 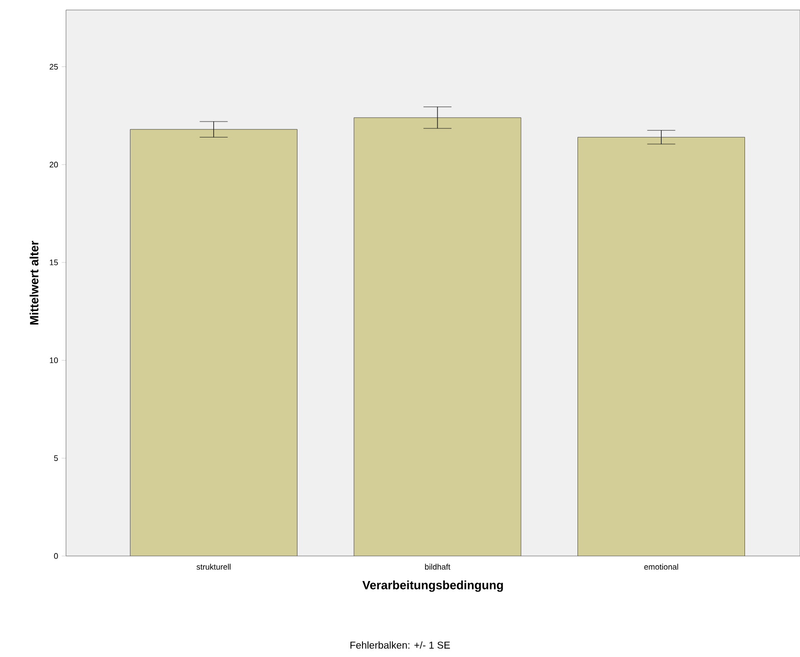 I want to click on x-tick-label: emotional, so click(x=661, y=567).